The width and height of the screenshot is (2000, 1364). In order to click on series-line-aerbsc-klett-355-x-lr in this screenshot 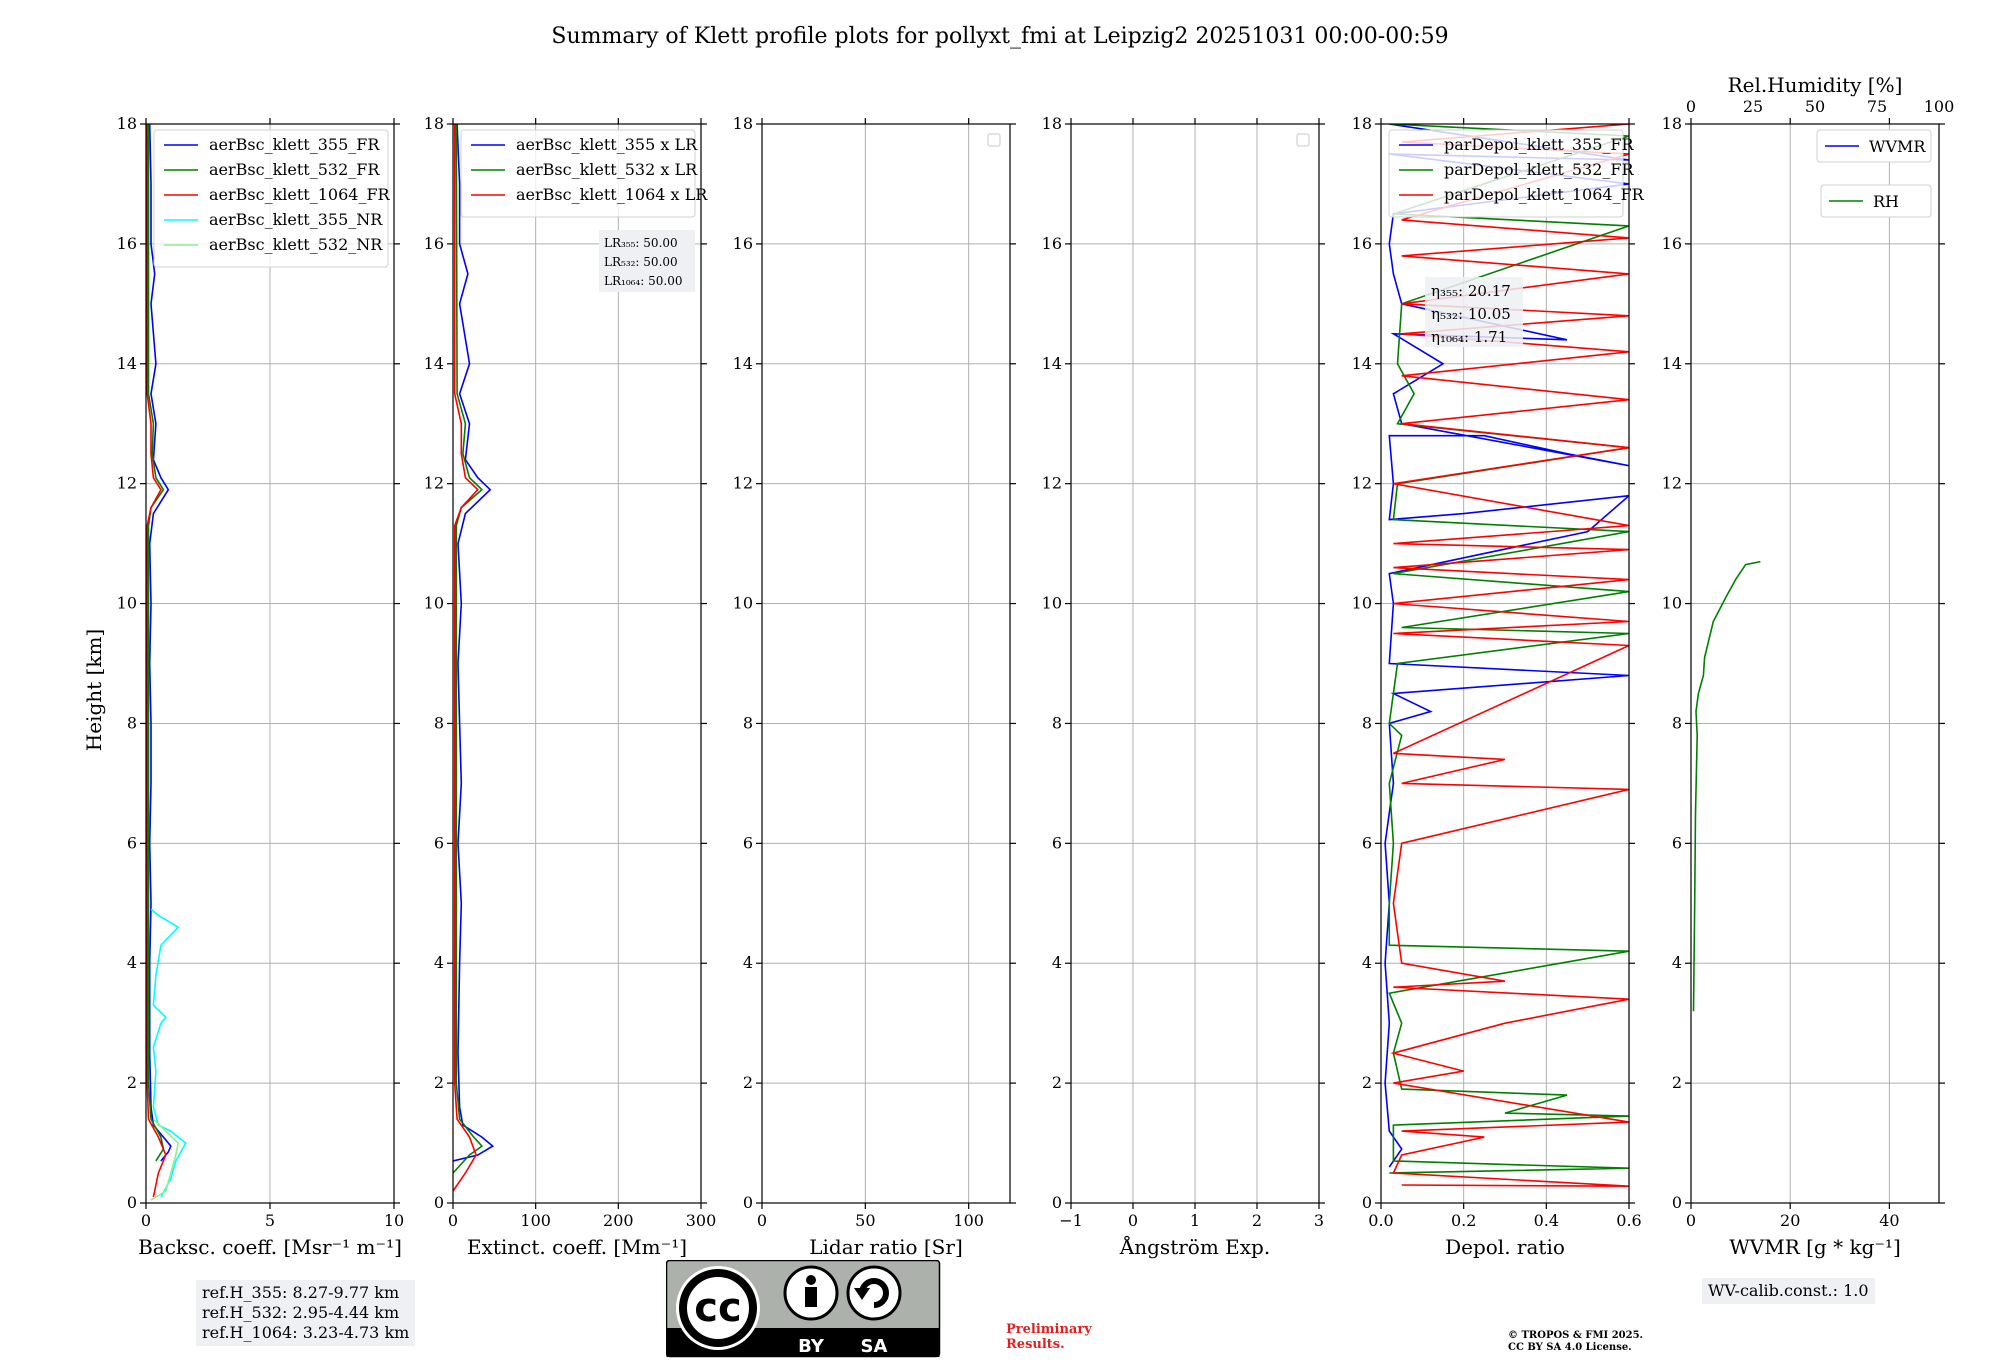, I will do `click(474, 643)`.